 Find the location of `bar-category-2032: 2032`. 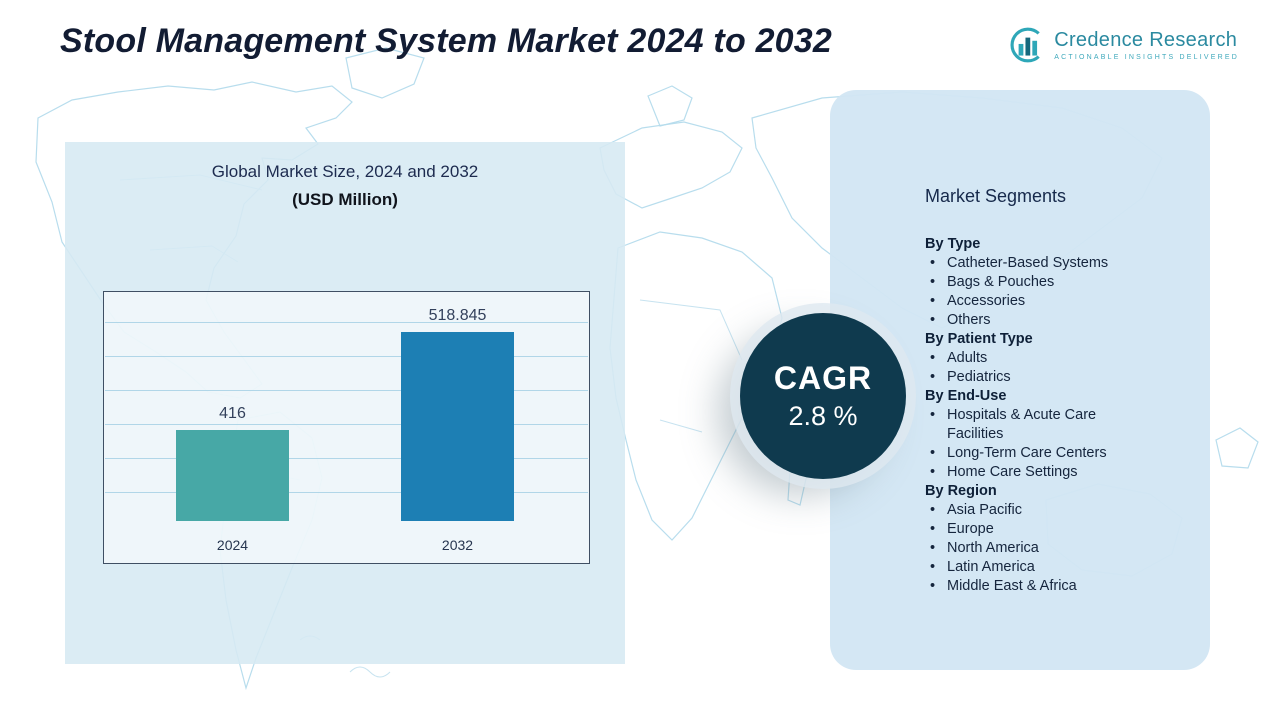

bar-category-2032: 2032 is located at coordinates (457, 545).